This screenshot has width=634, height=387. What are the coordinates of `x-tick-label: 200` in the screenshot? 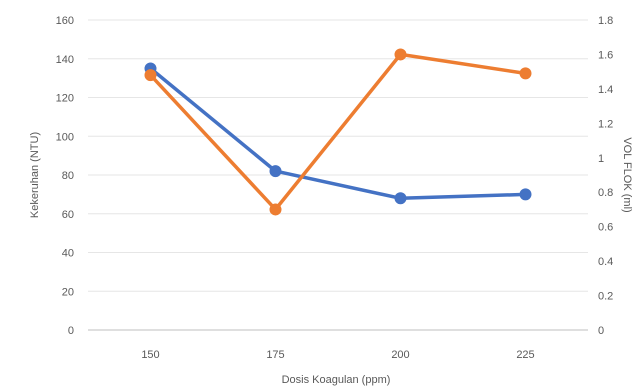 It's located at (400, 355).